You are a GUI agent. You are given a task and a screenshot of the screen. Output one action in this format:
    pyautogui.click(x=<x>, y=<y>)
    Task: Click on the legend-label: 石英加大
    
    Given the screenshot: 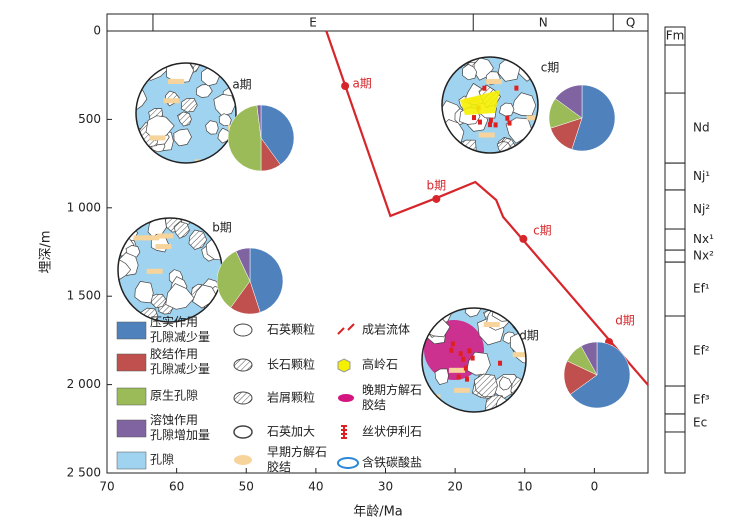 What is the action you would take?
    pyautogui.click(x=291, y=432)
    